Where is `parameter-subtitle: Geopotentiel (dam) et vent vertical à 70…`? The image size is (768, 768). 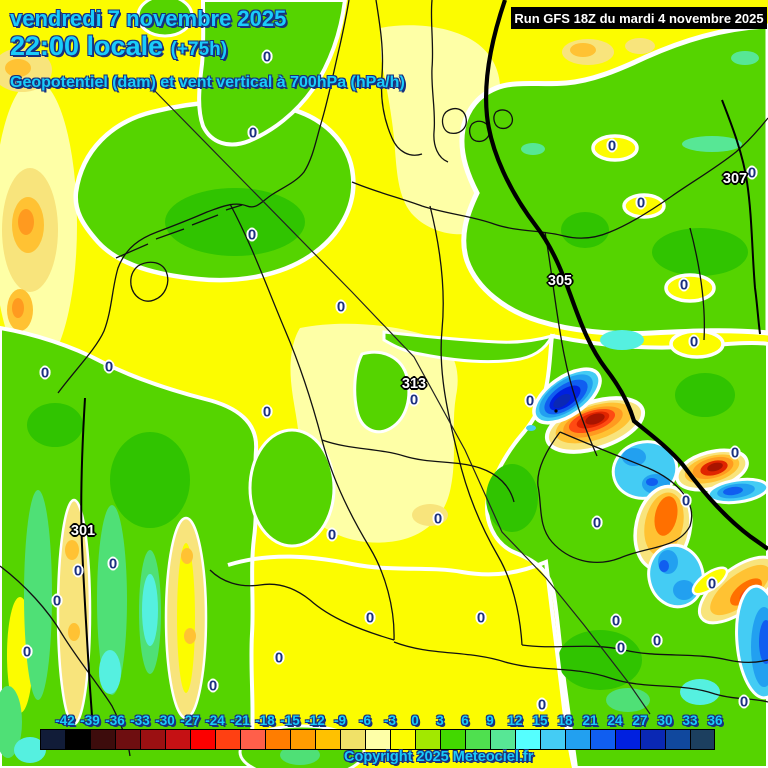 parameter-subtitle: Geopotentiel (dam) et vent vertical à 70… is located at coordinates (207, 82).